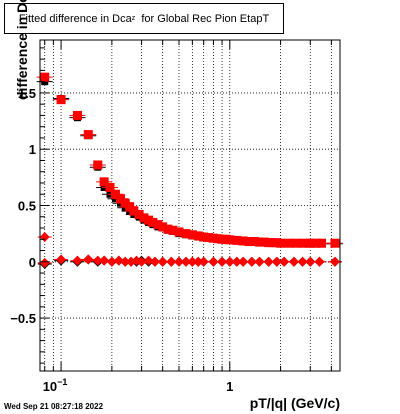 This screenshot has height=414, width=400. I want to click on y-axis-label-main: difference in Dca, so click(22, 50).